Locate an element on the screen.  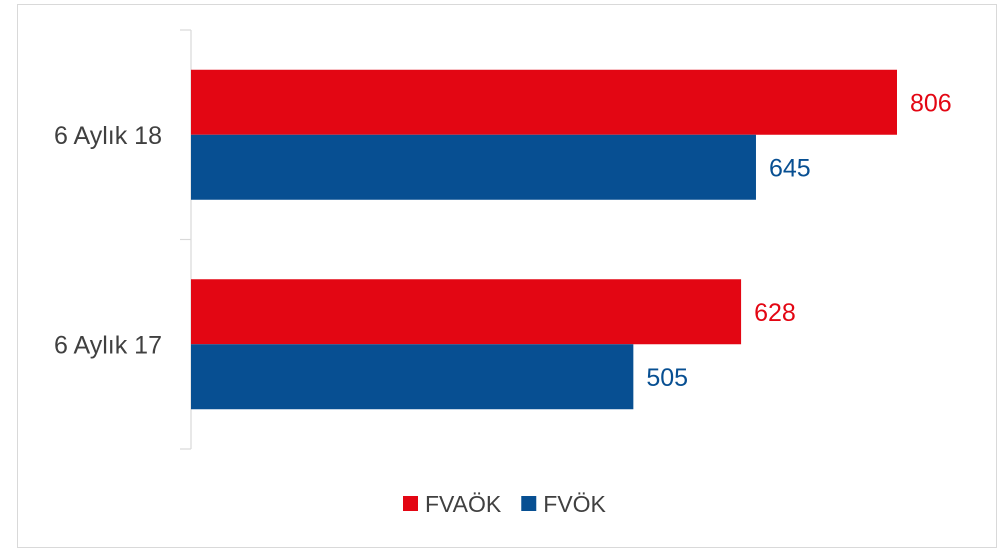
legend-entry: FVAÖK is located at coordinates (463, 504).